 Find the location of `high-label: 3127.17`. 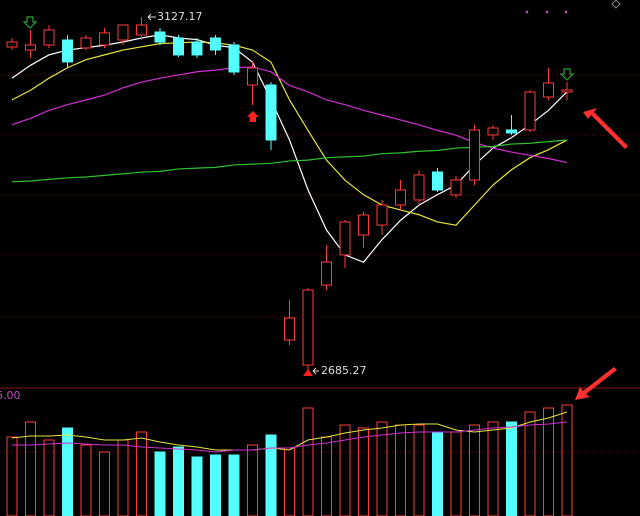

high-label: 3127.17 is located at coordinates (180, 16).